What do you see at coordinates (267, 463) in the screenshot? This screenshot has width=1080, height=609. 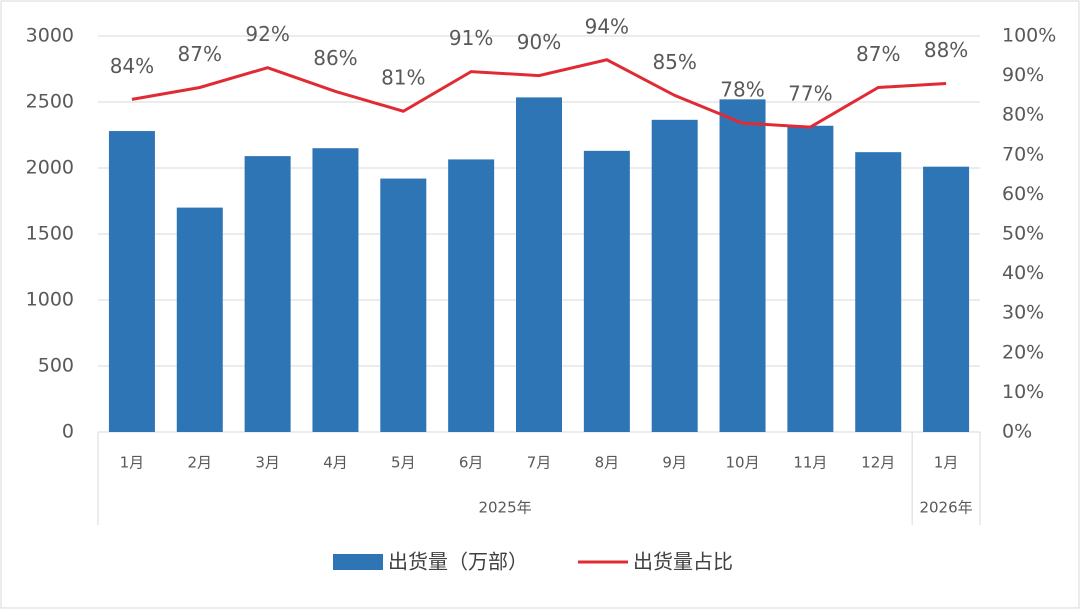 I see `x-tick-label: 3月` at bounding box center [267, 463].